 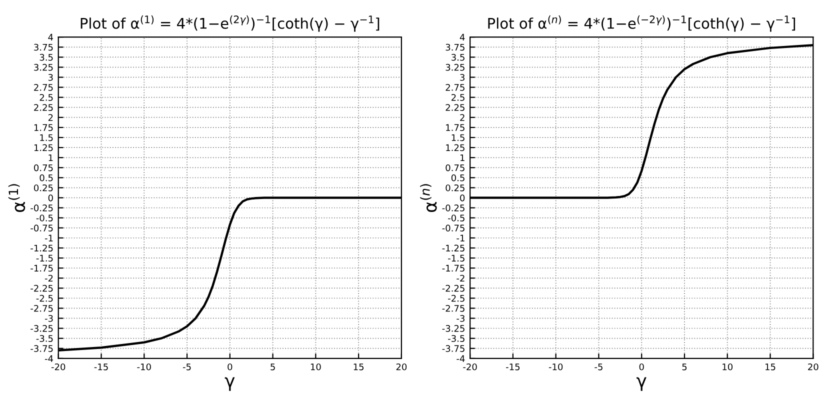 What do you see at coordinates (642, 23) in the screenshot?
I see `chart-title: Plot of α$^{(n)}$ = 4*(1−e$^{(−2γ)}$)$^{−1}$[coth(γ) − γ$^{−1}$]` at bounding box center [642, 23].